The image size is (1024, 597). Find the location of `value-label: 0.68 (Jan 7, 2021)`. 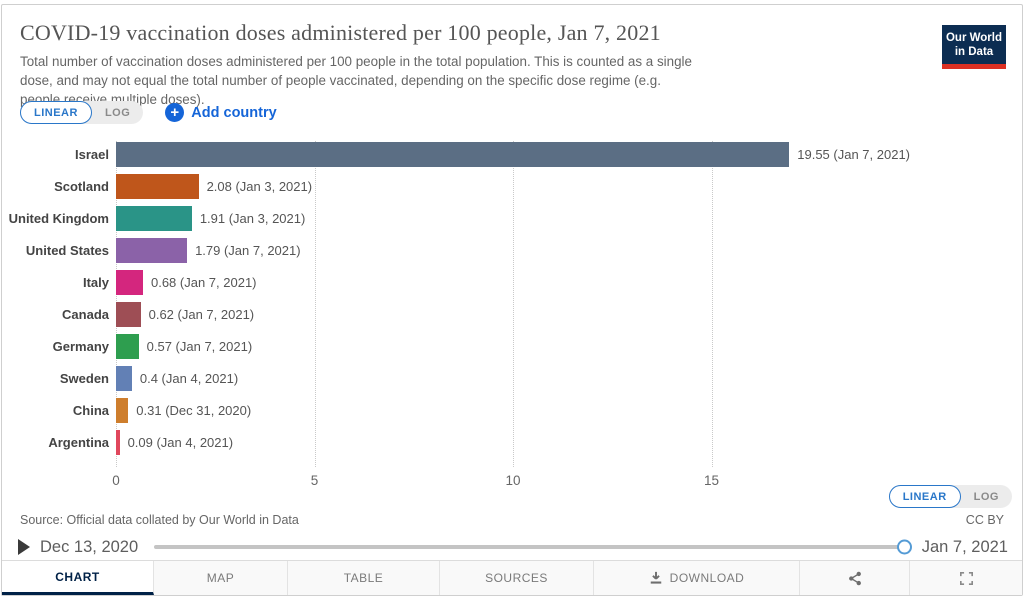

value-label: 0.68 (Jan 7, 2021) is located at coordinates (203, 282).